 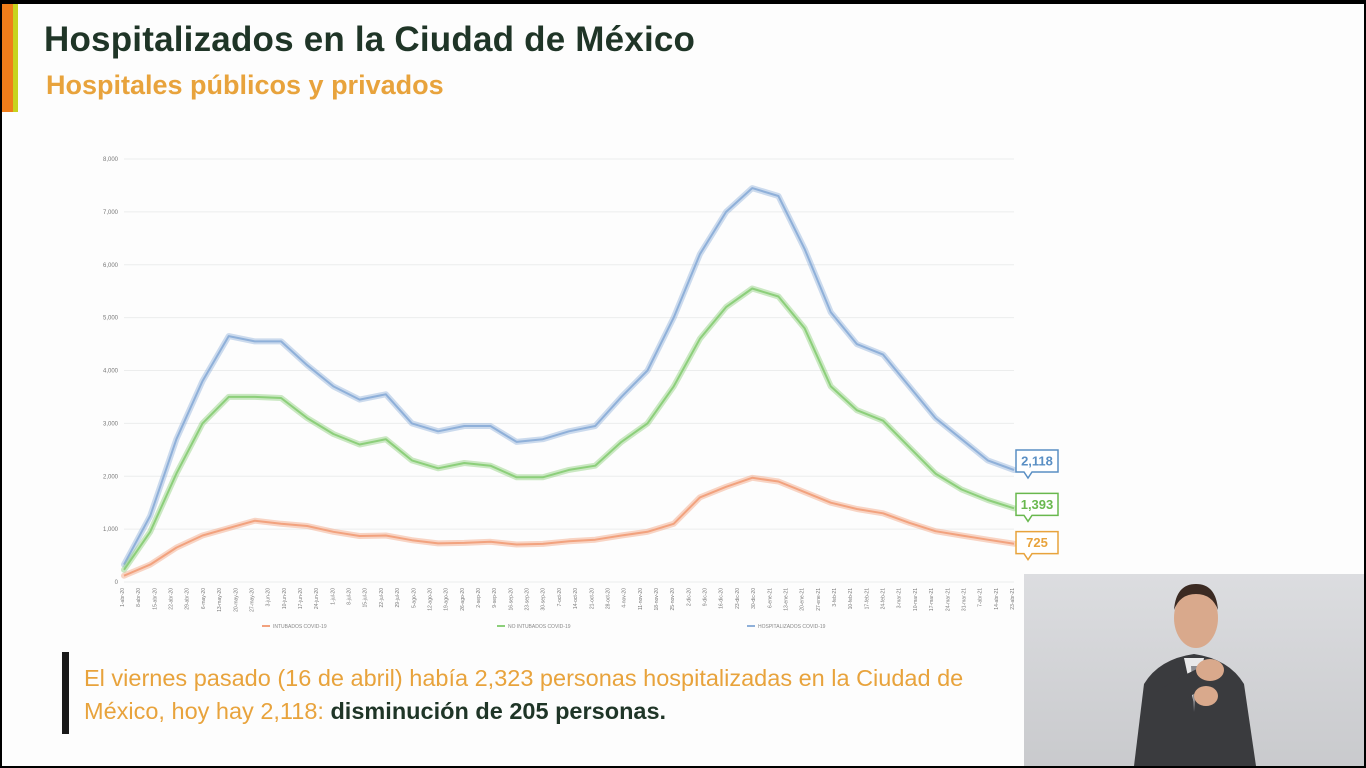 I want to click on series-band, so click(x=569, y=526).